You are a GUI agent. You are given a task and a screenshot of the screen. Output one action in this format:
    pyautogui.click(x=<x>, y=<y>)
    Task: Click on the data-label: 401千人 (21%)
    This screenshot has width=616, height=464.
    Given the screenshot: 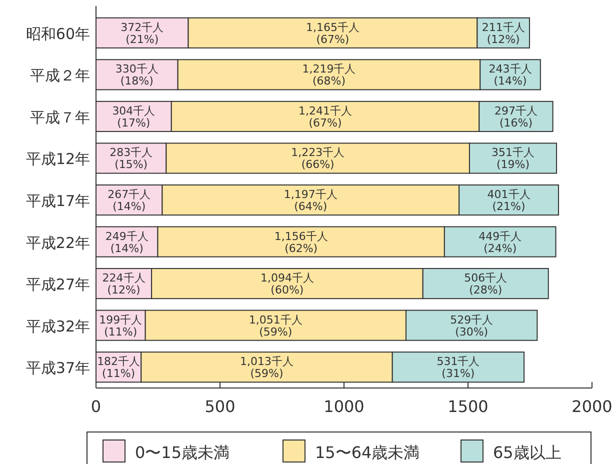 What is the action you would take?
    pyautogui.click(x=508, y=200)
    